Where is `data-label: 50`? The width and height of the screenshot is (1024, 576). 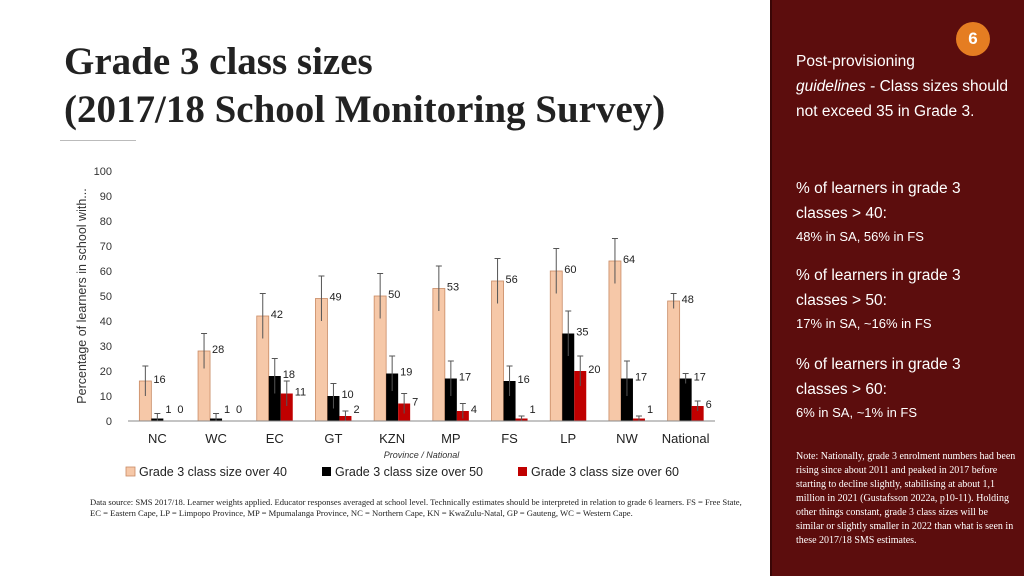 data-label: 50 is located at coordinates (394, 295).